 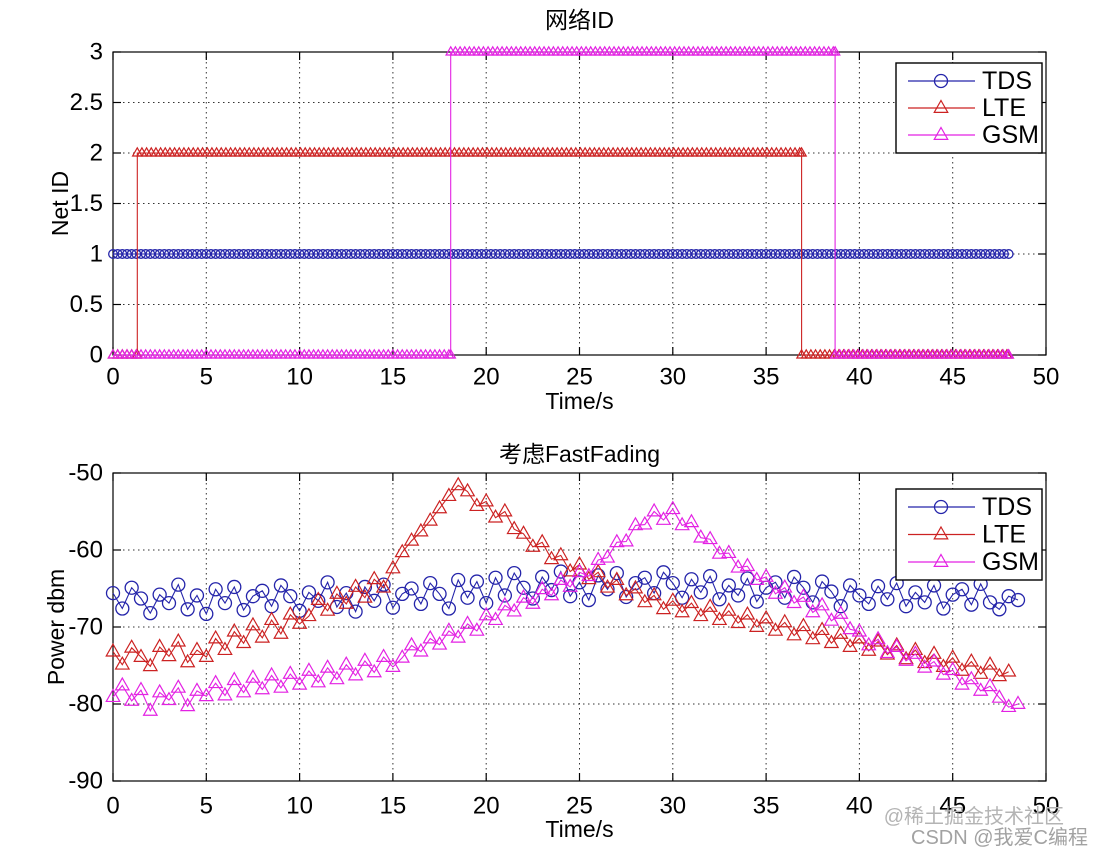 I want to click on y-tick-label: 2.5, so click(x=86, y=102).